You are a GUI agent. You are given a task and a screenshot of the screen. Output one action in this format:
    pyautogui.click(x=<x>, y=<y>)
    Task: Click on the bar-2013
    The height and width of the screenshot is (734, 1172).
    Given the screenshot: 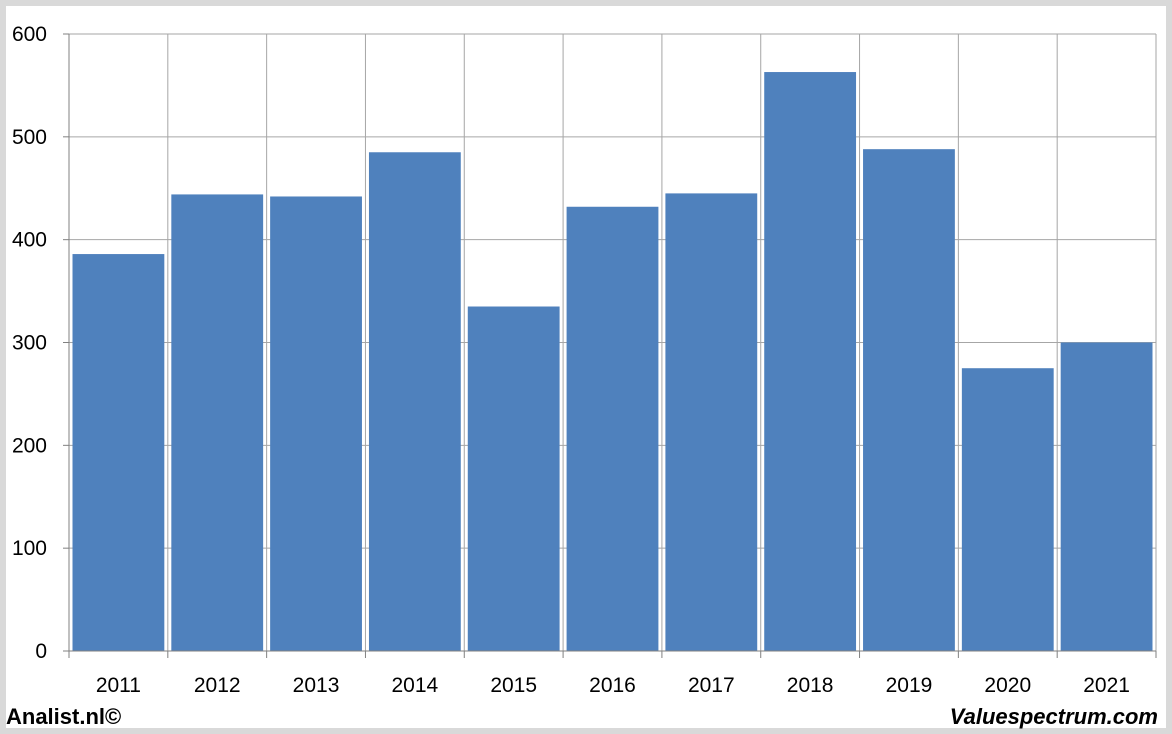 What is the action you would take?
    pyautogui.click(x=316, y=423)
    